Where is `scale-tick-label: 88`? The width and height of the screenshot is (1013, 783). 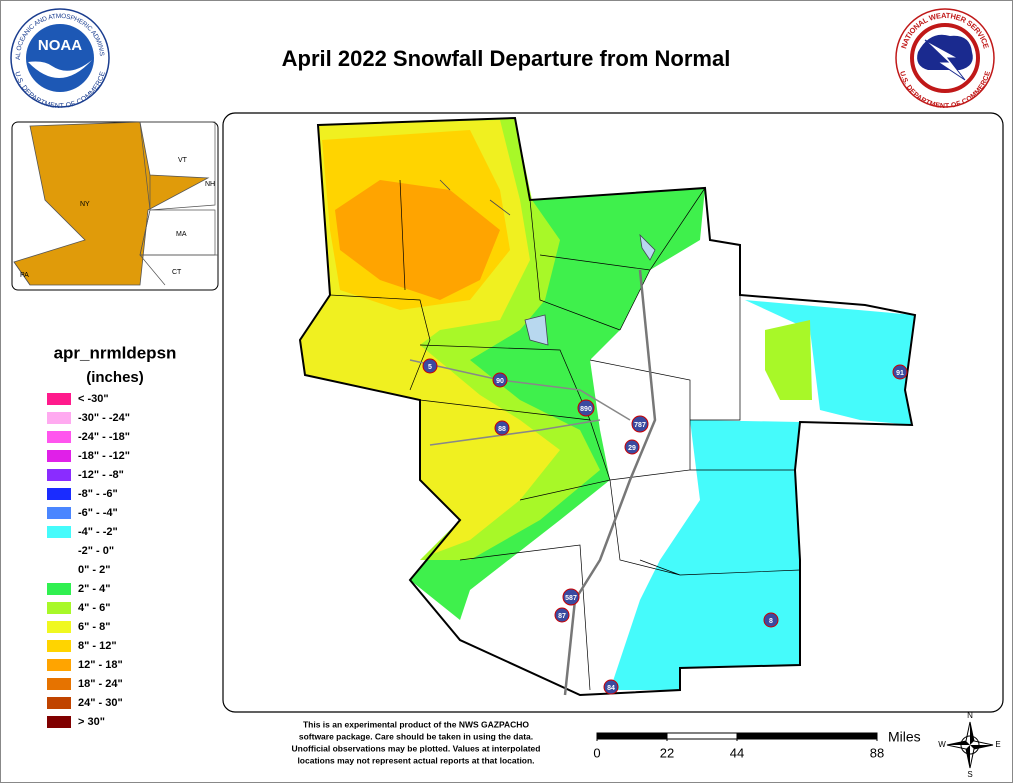 scale-tick-label: 88 is located at coordinates (877, 752).